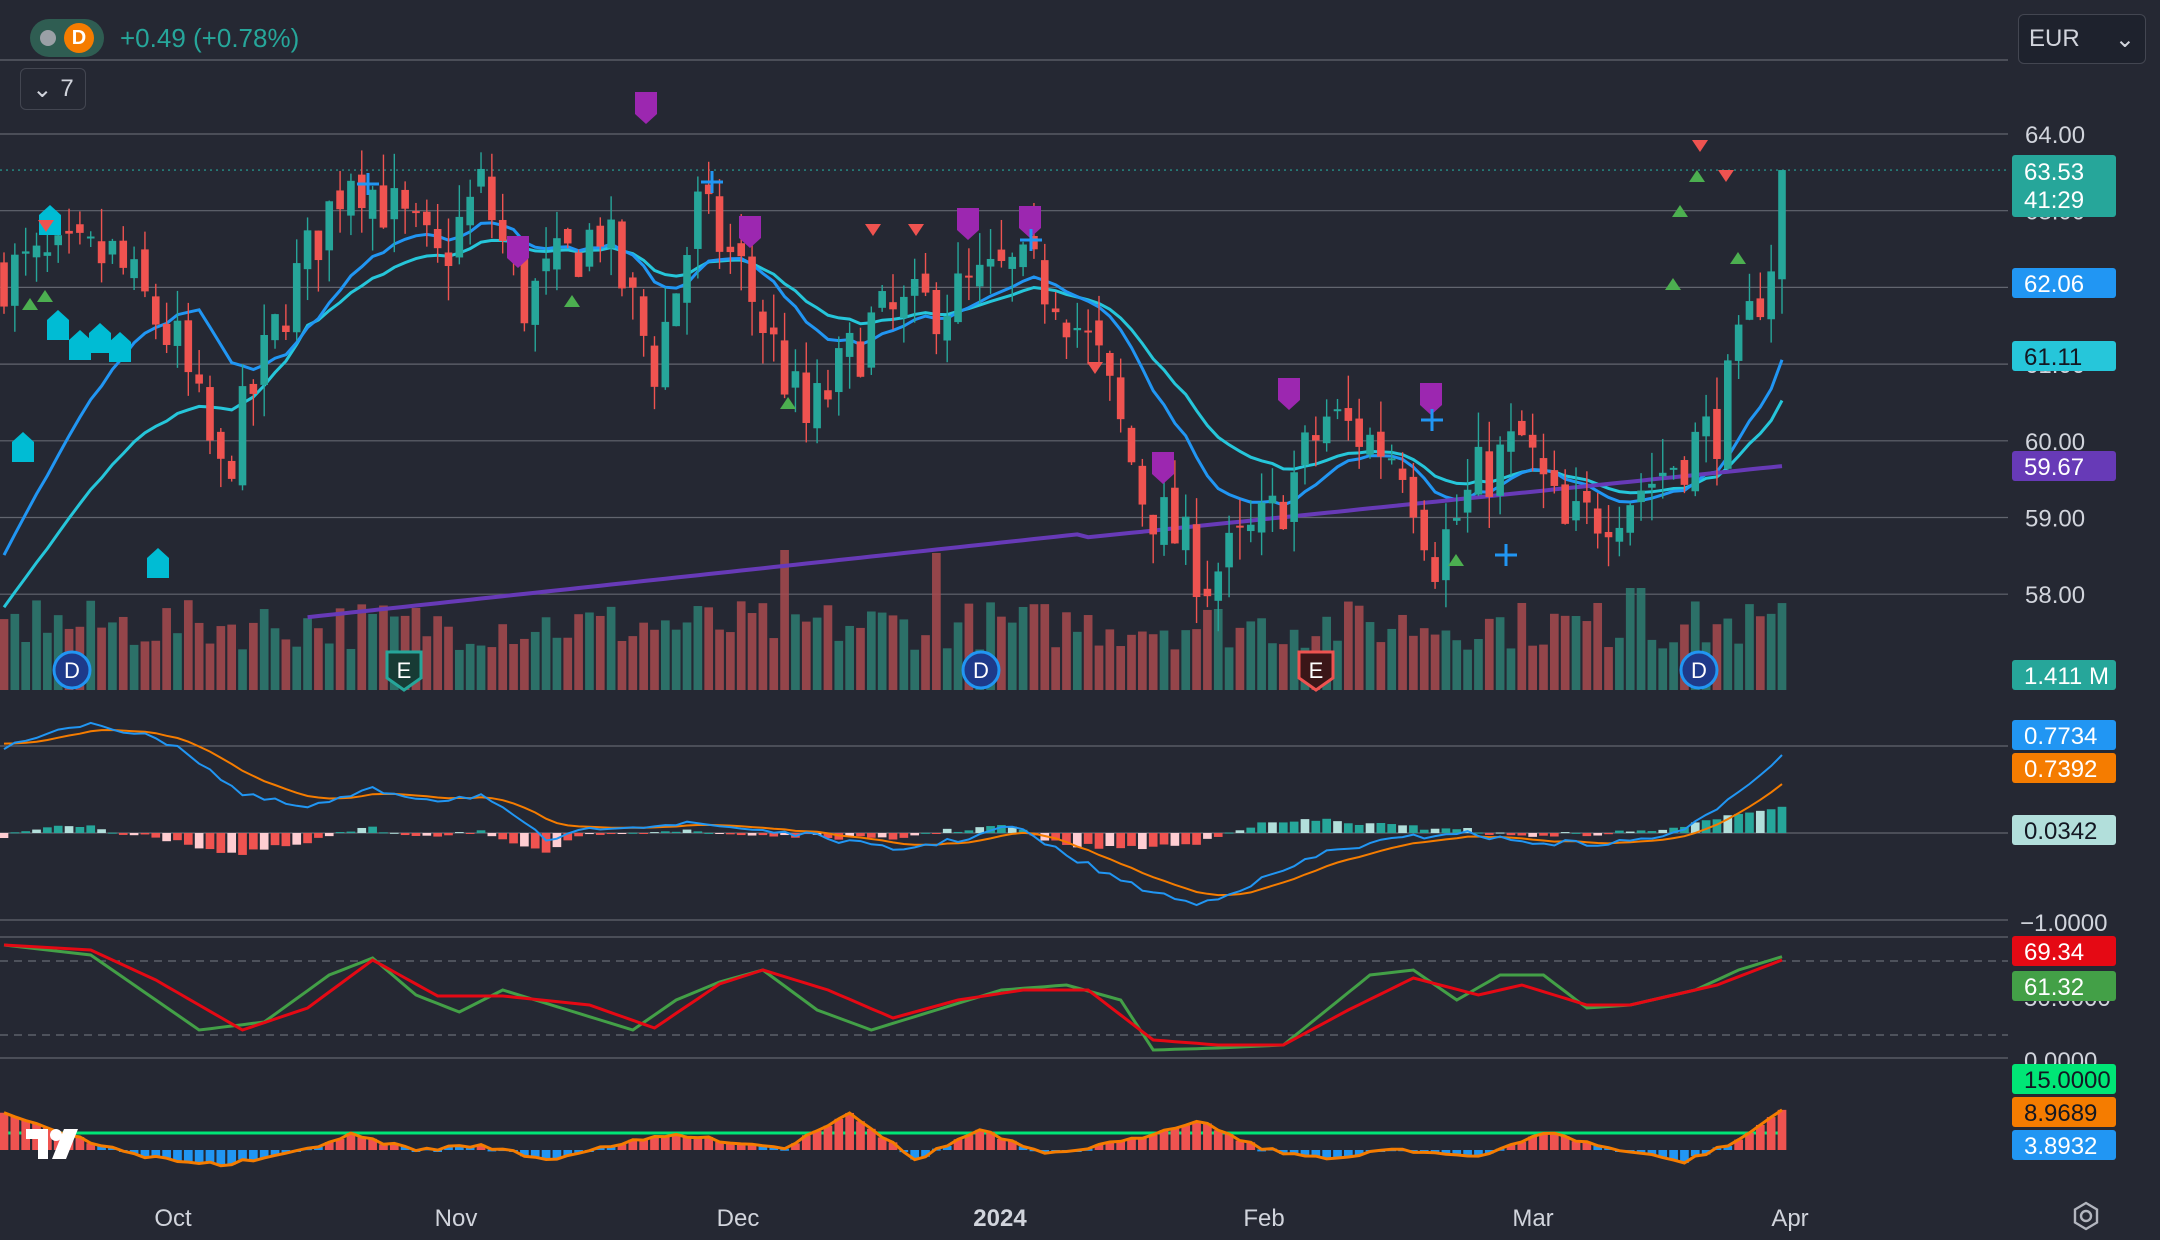  Describe the element at coordinates (2054, 467) in the screenshot. I see `ema-long-tag: 59.67` at that location.